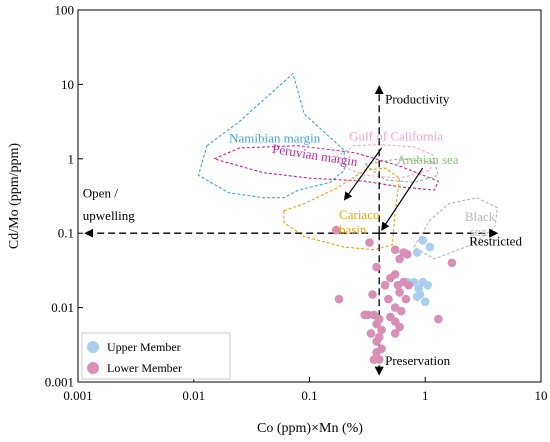 This screenshot has height=442, width=550. Describe the element at coordinates (401, 171) in the screenshot. I see `region-arabian-sea` at that location.